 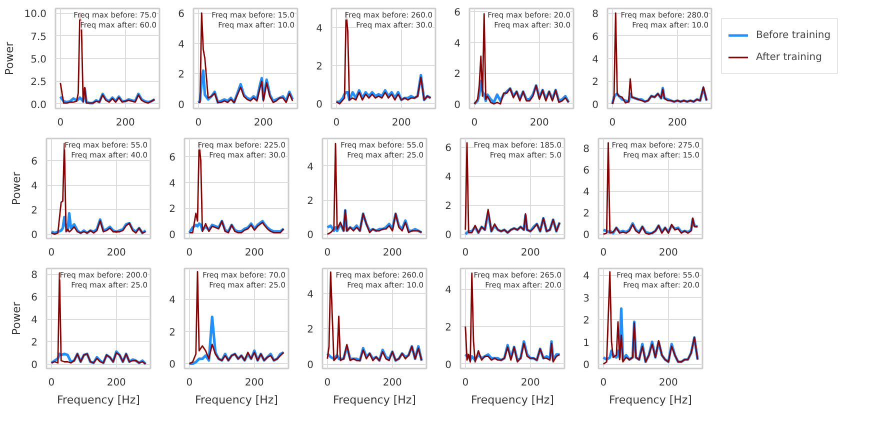 What do you see at coordinates (38, 82) in the screenshot?
I see `y-tick-label: 2.5` at bounding box center [38, 82].